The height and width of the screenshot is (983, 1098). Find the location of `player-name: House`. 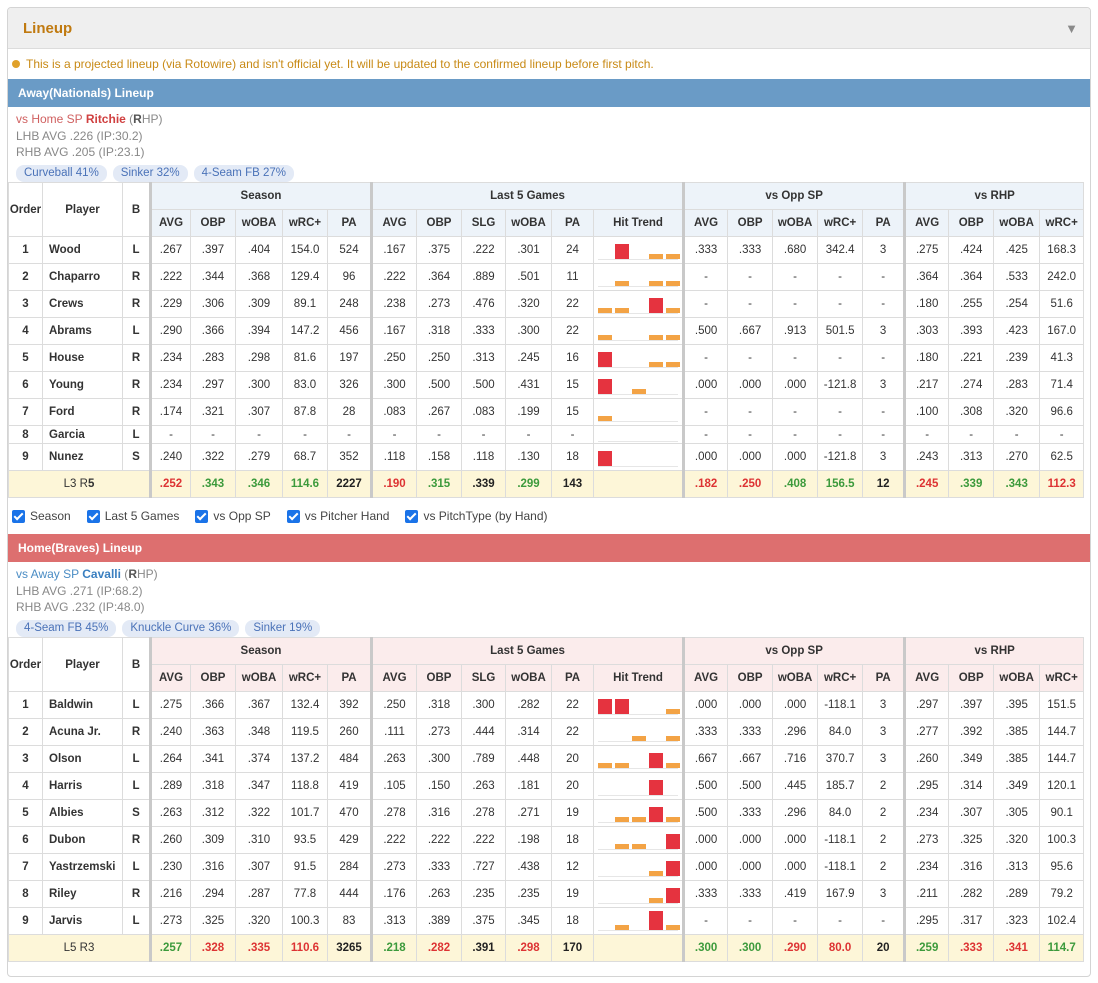

player-name: House is located at coordinates (82, 358).